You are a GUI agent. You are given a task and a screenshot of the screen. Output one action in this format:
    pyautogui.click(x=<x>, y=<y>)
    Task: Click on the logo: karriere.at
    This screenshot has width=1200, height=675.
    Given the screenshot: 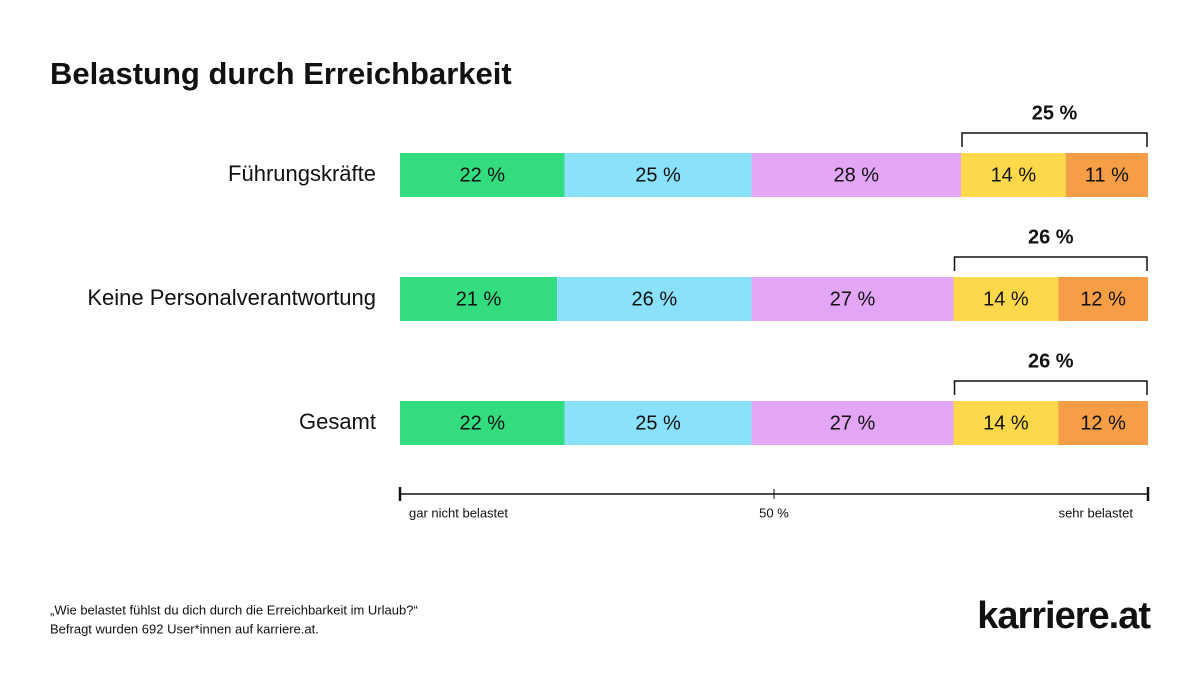 What is the action you would take?
    pyautogui.click(x=1064, y=616)
    